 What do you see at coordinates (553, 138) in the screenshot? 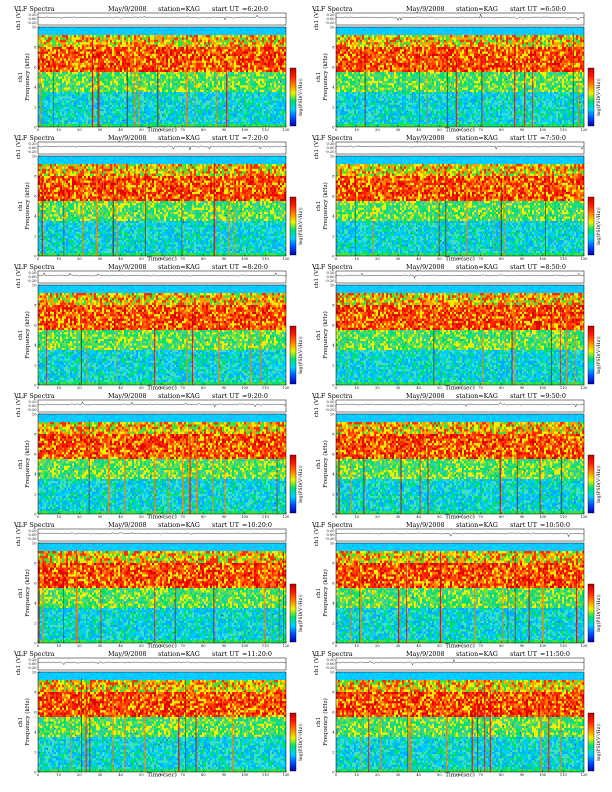
I see `start-time-value: =7:50:0` at bounding box center [553, 138].